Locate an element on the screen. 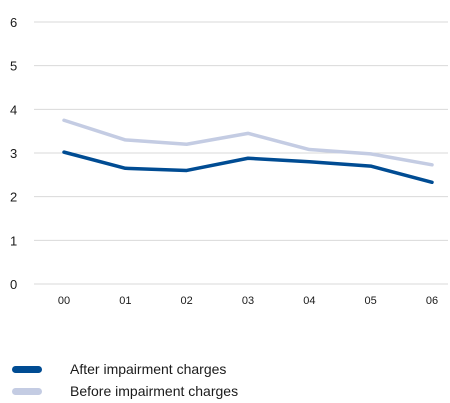  legend-swatch-after is located at coordinates (27, 369).